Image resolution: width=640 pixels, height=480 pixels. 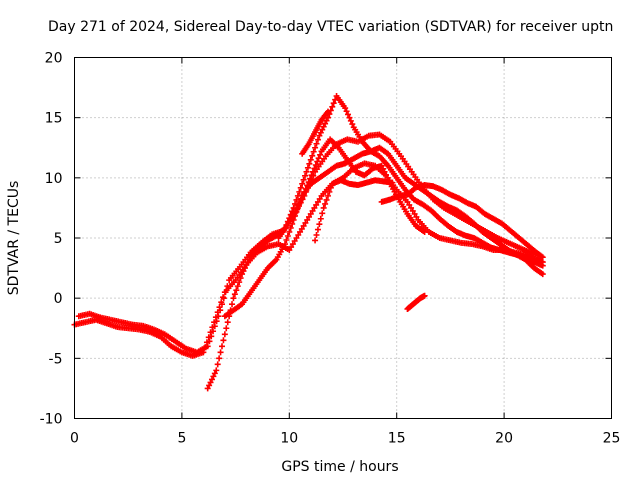 I want to click on series-track-g, so click(x=315, y=132).